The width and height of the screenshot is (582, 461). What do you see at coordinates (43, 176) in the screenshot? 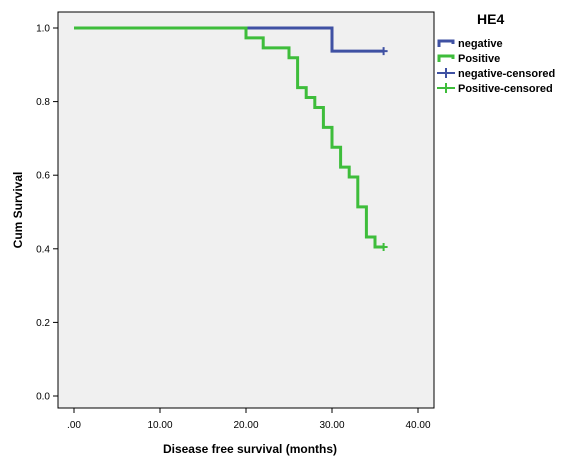
I see `y-tick-label: 0.6` at bounding box center [43, 176].